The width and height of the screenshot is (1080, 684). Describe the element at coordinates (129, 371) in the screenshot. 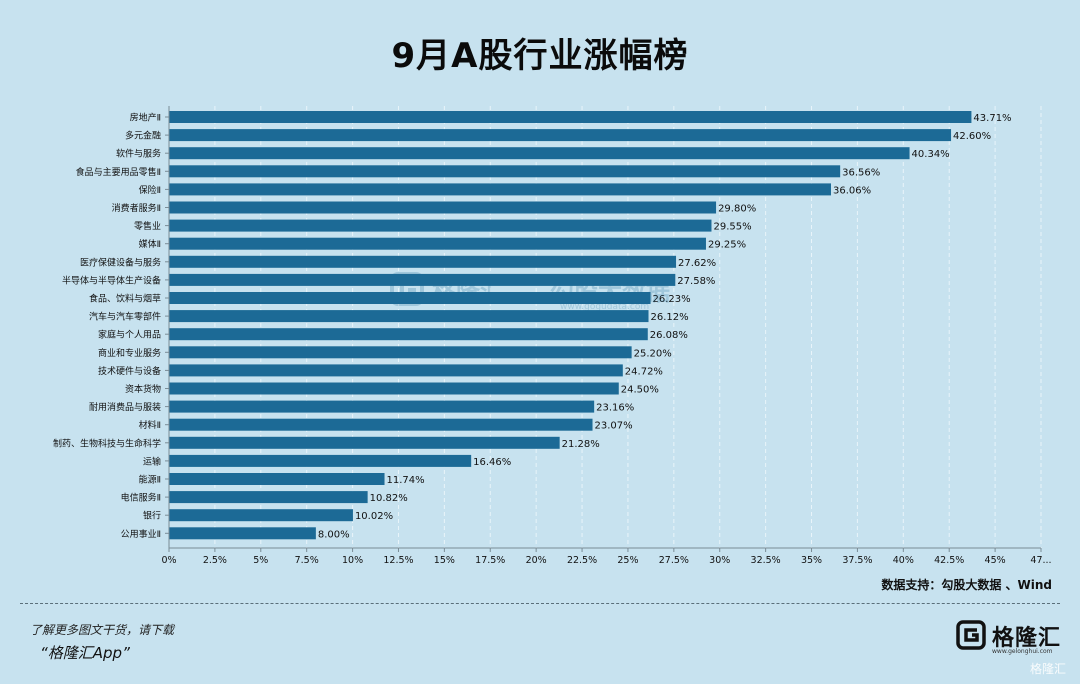

I see `category-label: 技术硬件与设备` at that location.